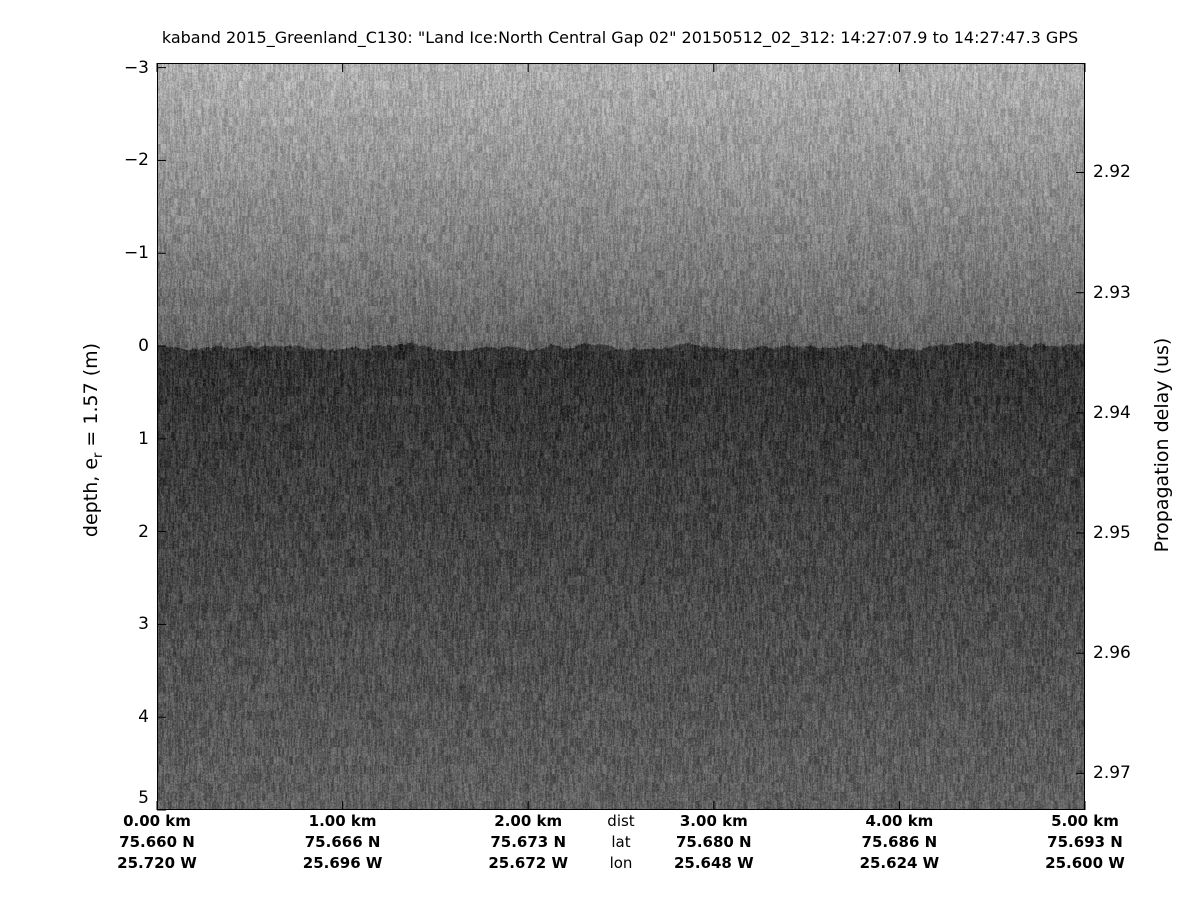 The height and width of the screenshot is (900, 1200). I want to click on y-left-tick-label: 1, so click(143, 438).